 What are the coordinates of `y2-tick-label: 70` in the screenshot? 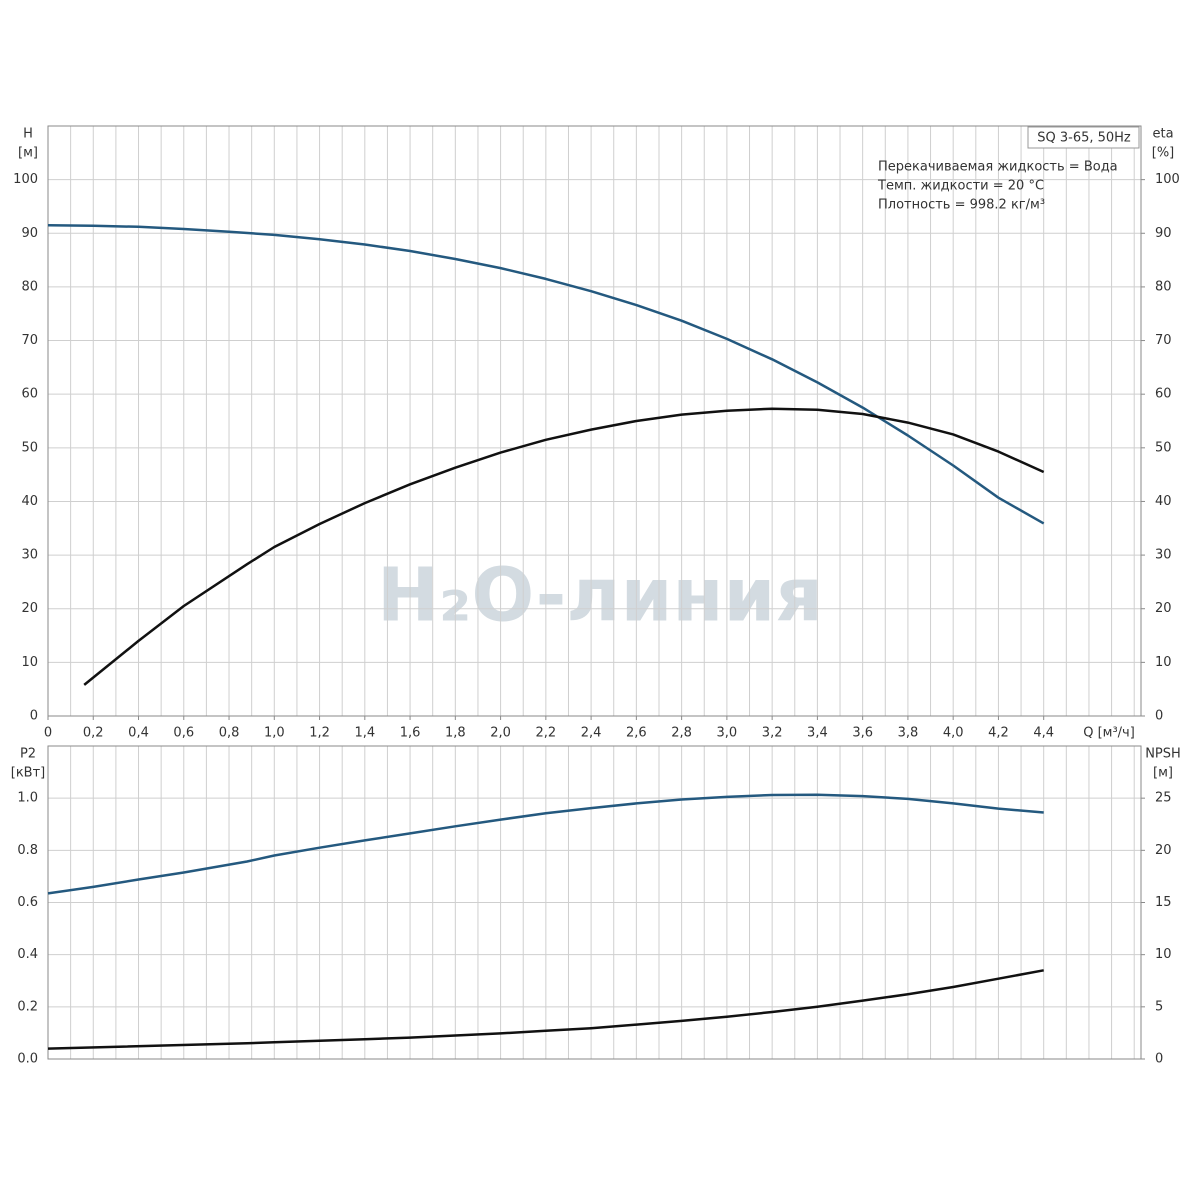 It's located at (1163, 340).